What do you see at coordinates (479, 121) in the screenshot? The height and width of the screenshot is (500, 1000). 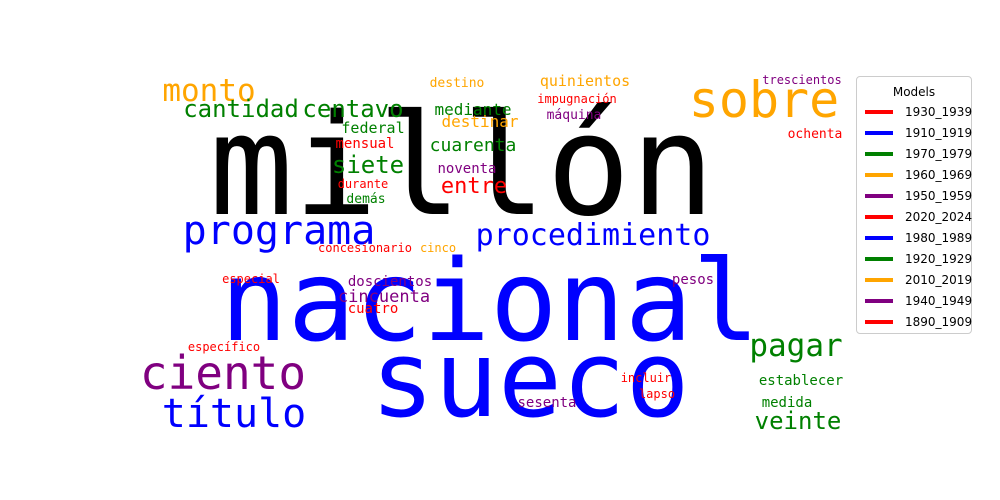 I see `word-destinar: destinar` at bounding box center [479, 121].